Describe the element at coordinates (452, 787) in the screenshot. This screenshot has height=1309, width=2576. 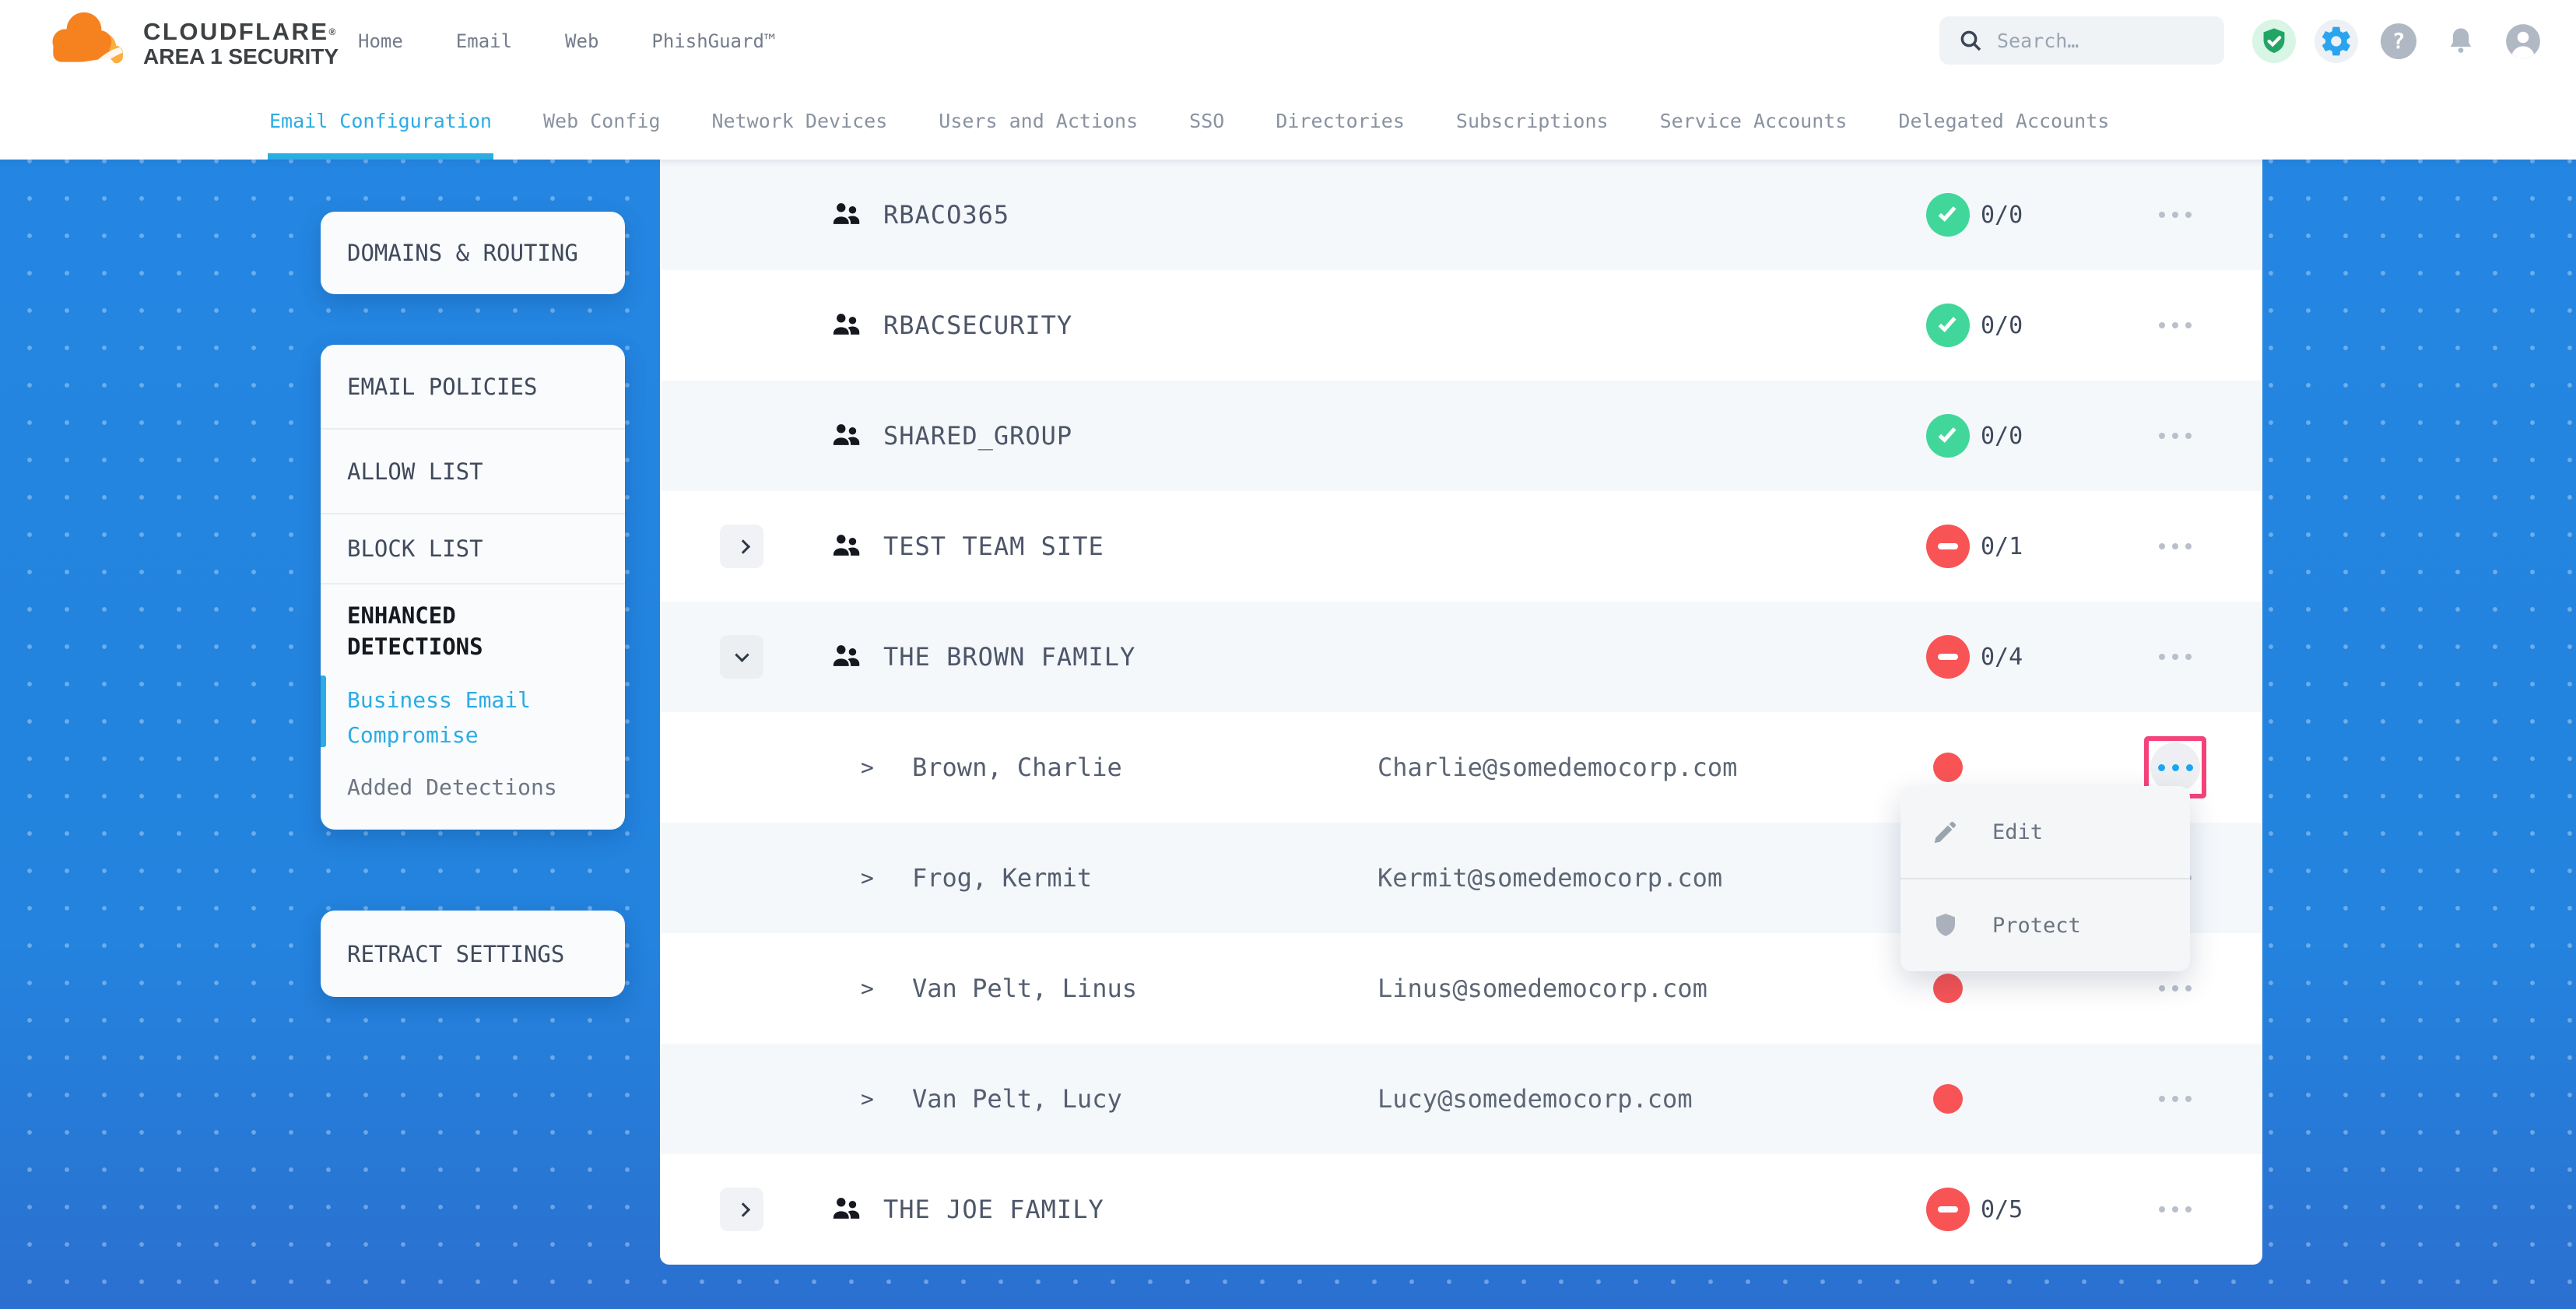
I see `sidebar-link-added-detections: Added Detections` at that location.